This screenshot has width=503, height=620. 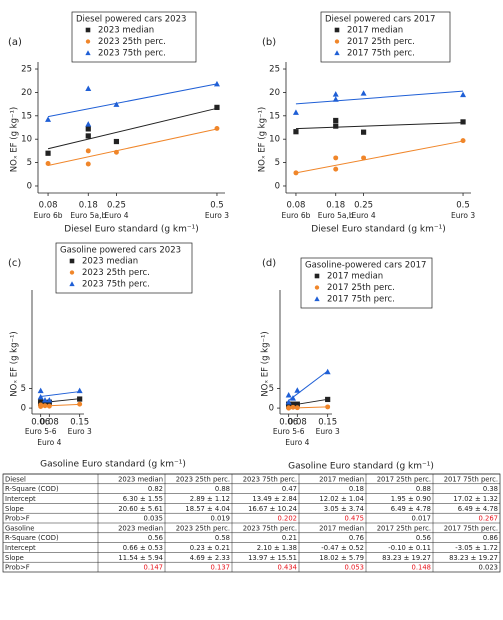 I want to click on table-cell: 6.30 ± 1.55, so click(x=143, y=499).